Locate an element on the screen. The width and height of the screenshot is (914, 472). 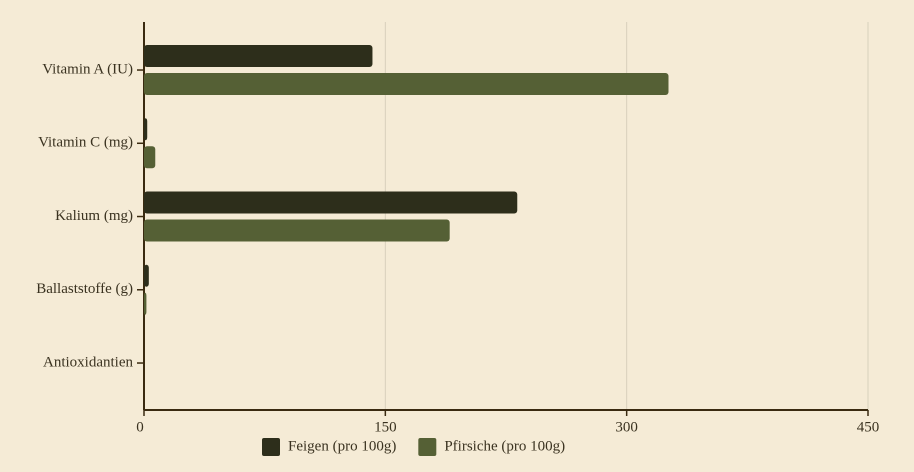
y-tick-label: Ballaststoffe (g) is located at coordinates (84, 289).